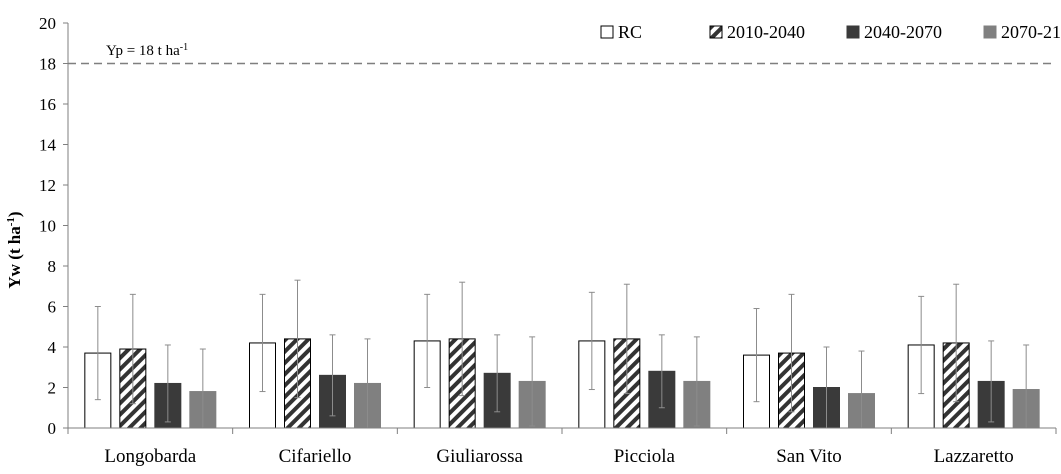  What do you see at coordinates (52, 347) in the screenshot?
I see `y-tick-label: 4` at bounding box center [52, 347].